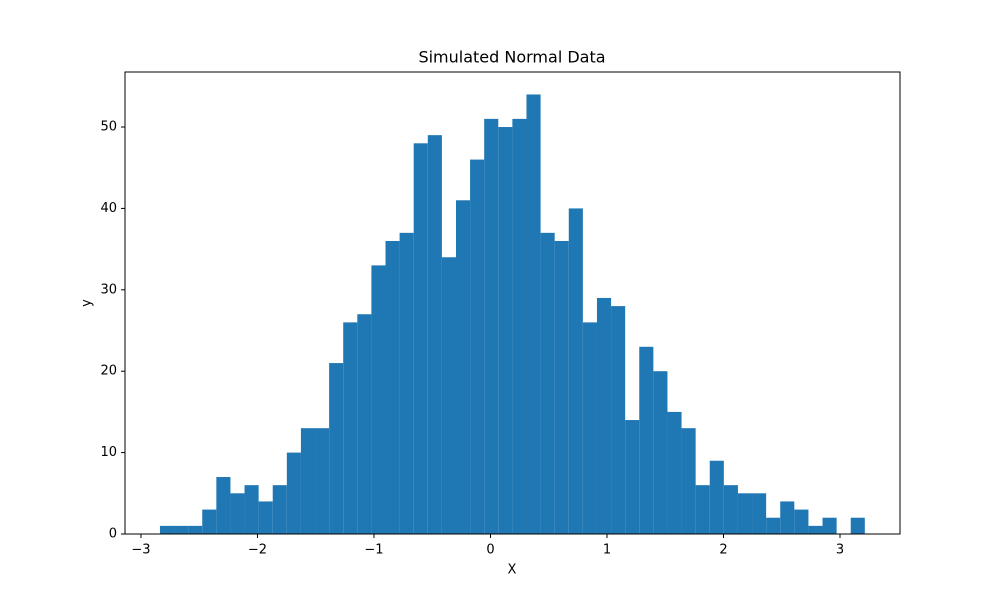  What do you see at coordinates (257, 550) in the screenshot?
I see `x-tick-label: −2` at bounding box center [257, 550].